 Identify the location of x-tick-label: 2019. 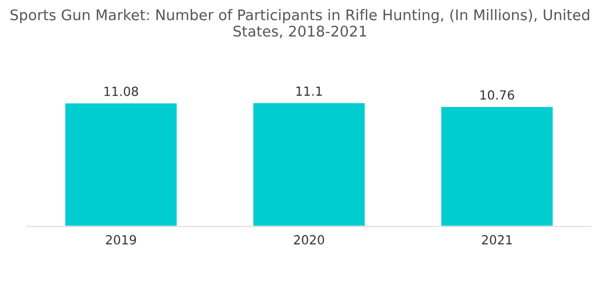
(121, 240).